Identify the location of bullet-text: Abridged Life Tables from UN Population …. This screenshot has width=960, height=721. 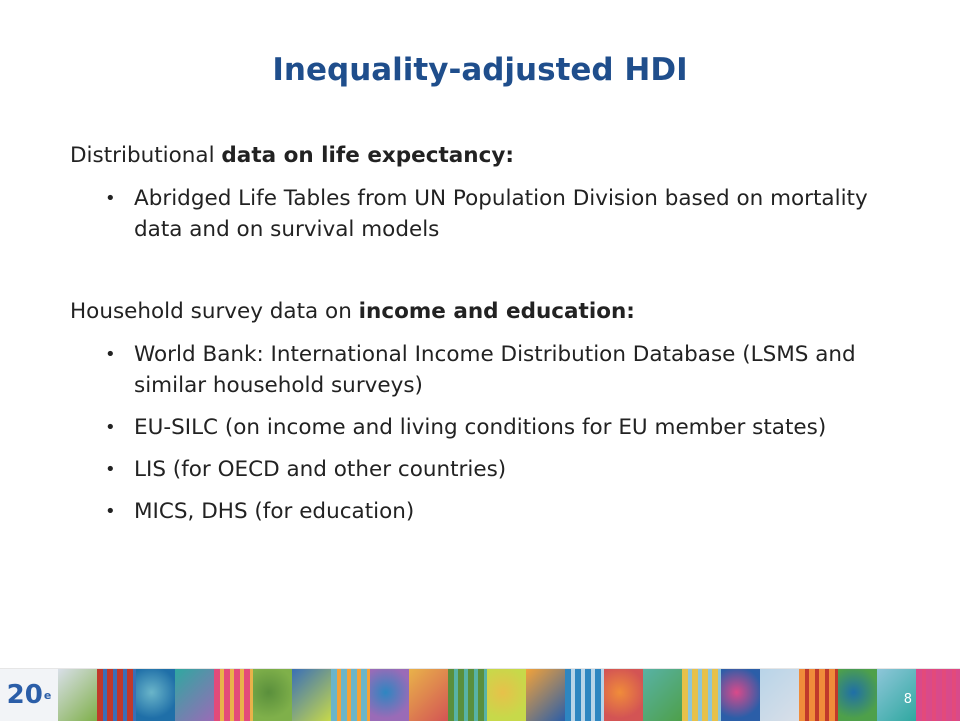
(501, 214).